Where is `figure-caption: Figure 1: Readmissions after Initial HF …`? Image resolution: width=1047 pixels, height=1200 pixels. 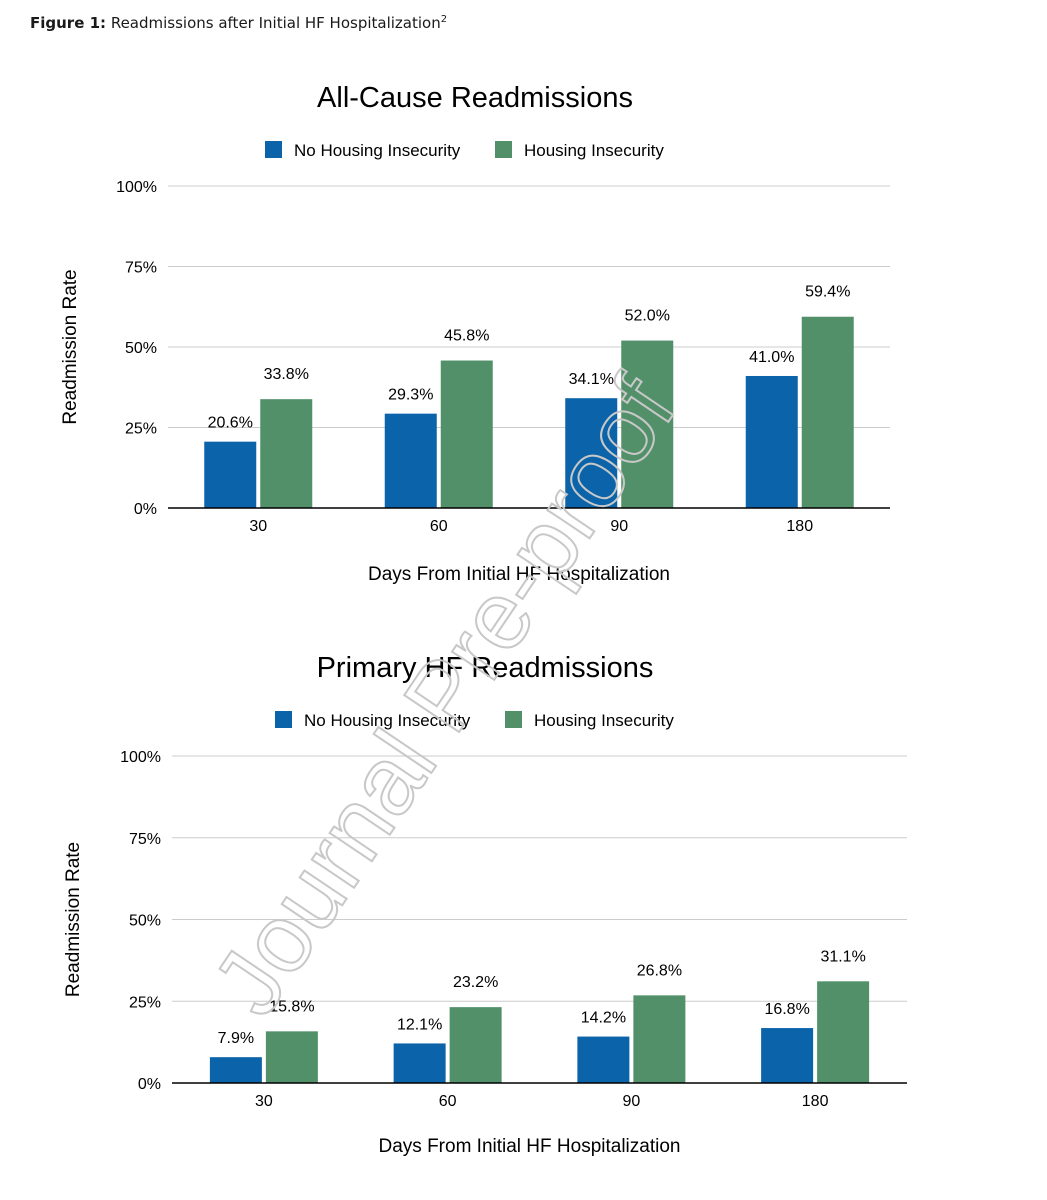 figure-caption: Figure 1: Readmissions after Initial HF … is located at coordinates (238, 23).